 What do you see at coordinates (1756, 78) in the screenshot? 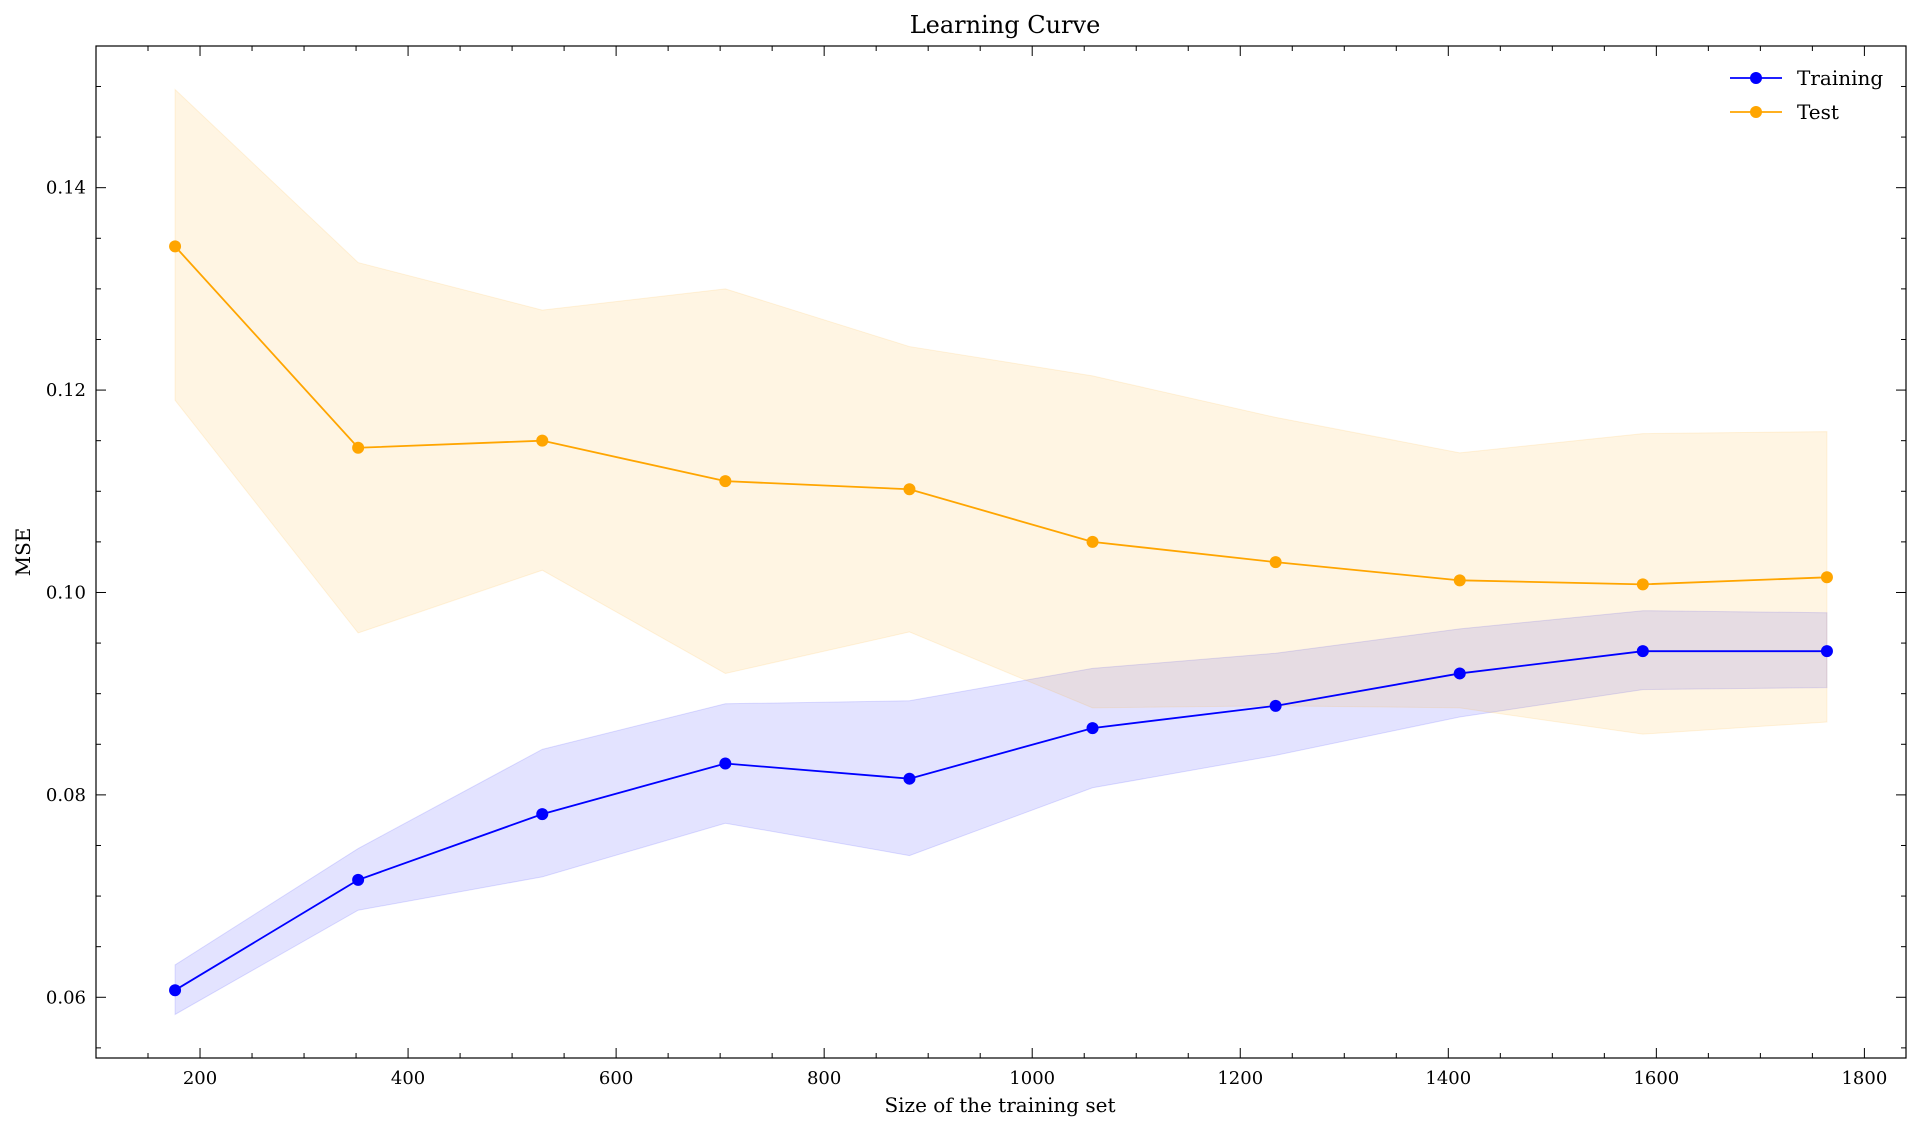
I see `legend-marker-training` at bounding box center [1756, 78].